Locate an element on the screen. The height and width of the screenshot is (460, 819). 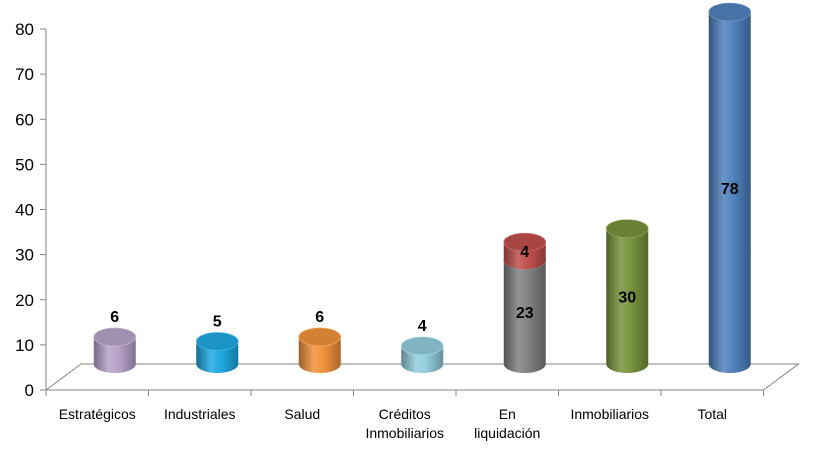
y-tick-label: 60 is located at coordinates (24, 119).